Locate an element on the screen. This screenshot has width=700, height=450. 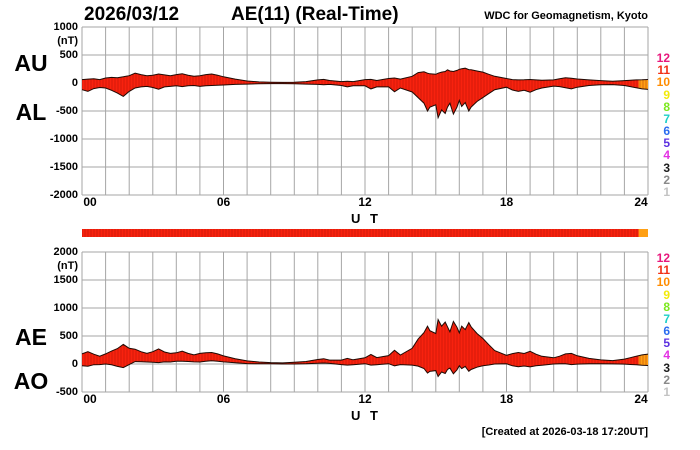
y-tick-label: -1500 is located at coordinates (63, 167).